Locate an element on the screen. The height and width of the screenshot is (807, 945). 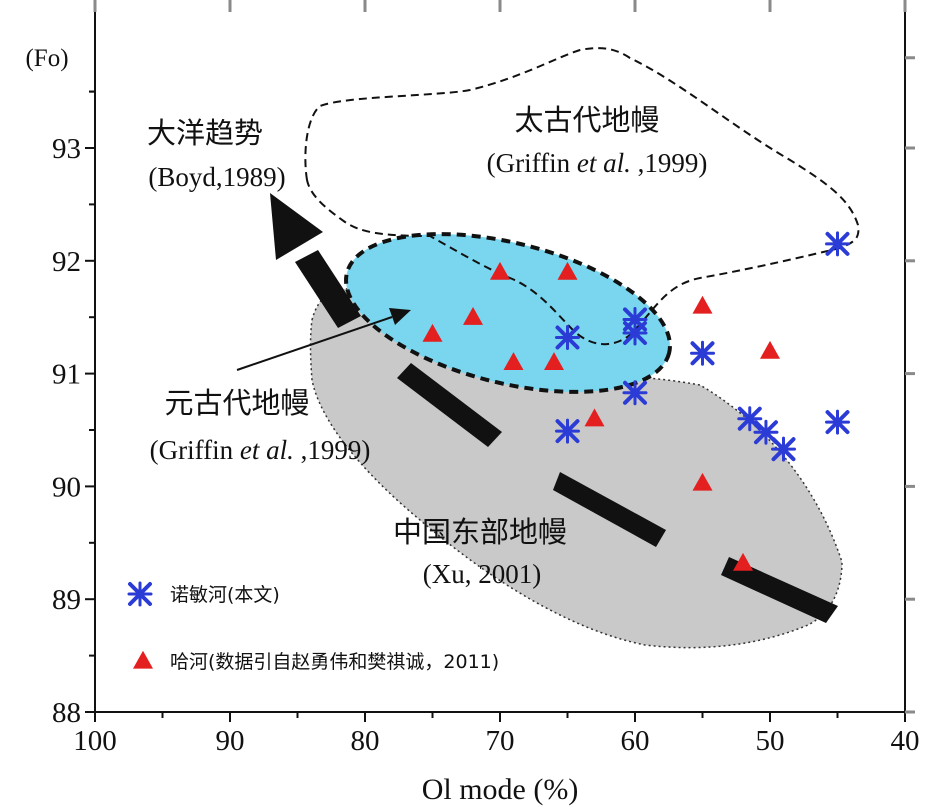
y-tick-label: 88 is located at coordinates (66, 713).